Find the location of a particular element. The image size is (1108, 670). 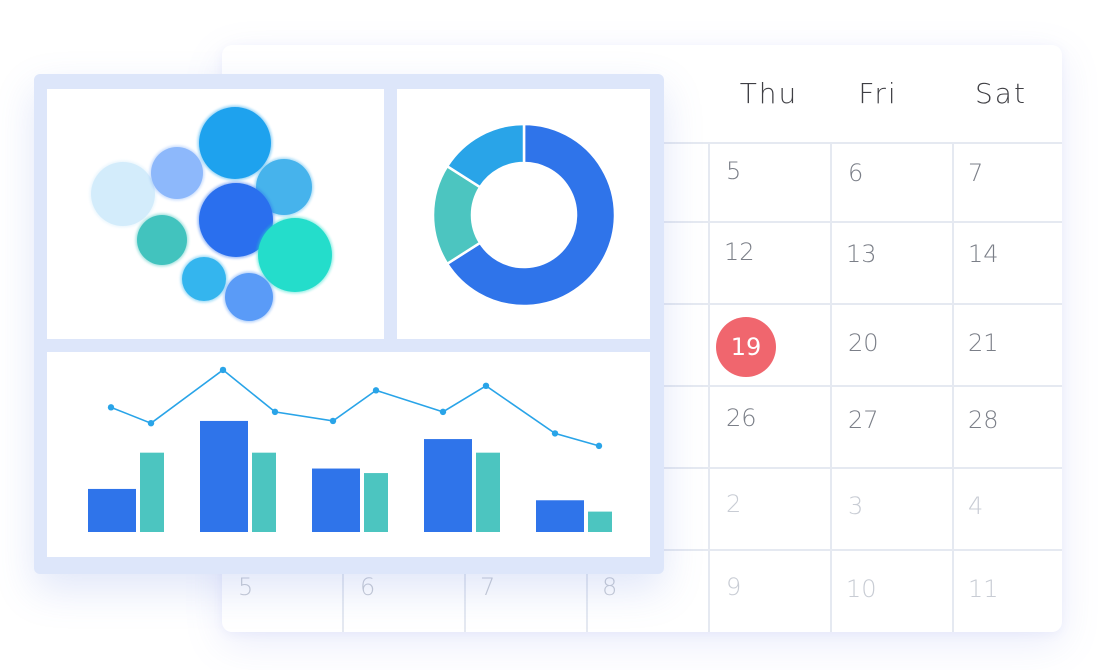

day-cell: 21 is located at coordinates (983, 343).